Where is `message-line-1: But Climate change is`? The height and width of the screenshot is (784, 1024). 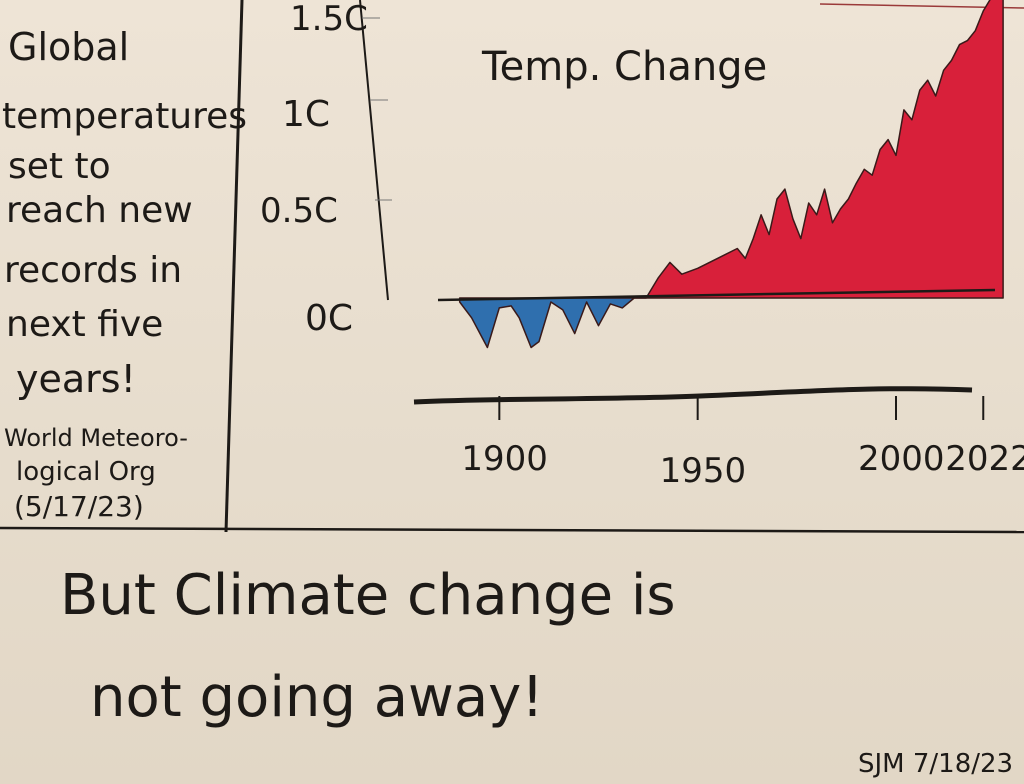
message-line-1: But Climate change is is located at coordinates (368, 595).